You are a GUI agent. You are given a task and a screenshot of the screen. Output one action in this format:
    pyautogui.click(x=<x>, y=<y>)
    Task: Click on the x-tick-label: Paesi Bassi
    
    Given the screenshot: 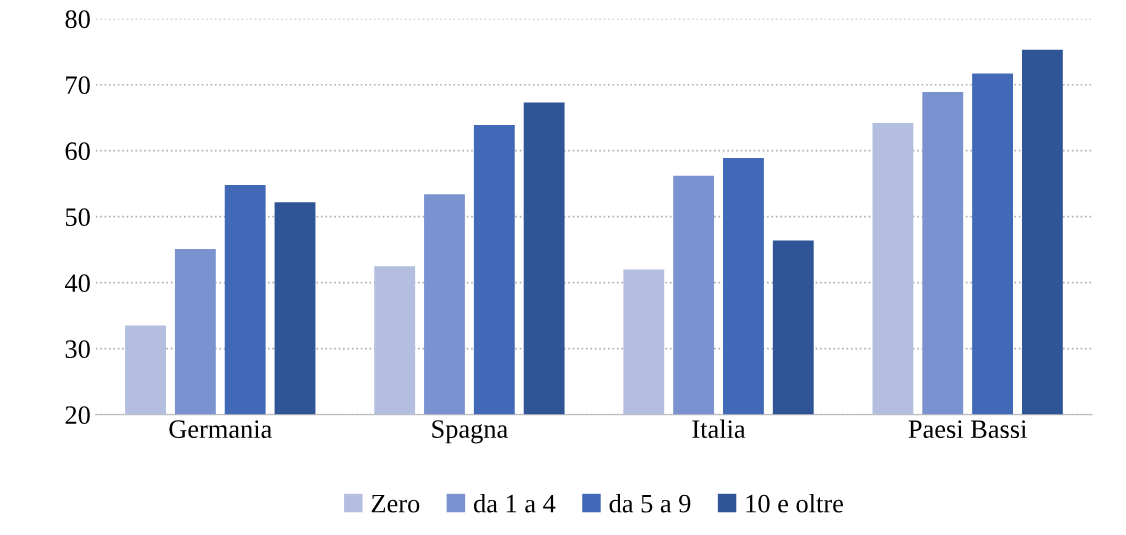 What is the action you would take?
    pyautogui.click(x=967, y=429)
    